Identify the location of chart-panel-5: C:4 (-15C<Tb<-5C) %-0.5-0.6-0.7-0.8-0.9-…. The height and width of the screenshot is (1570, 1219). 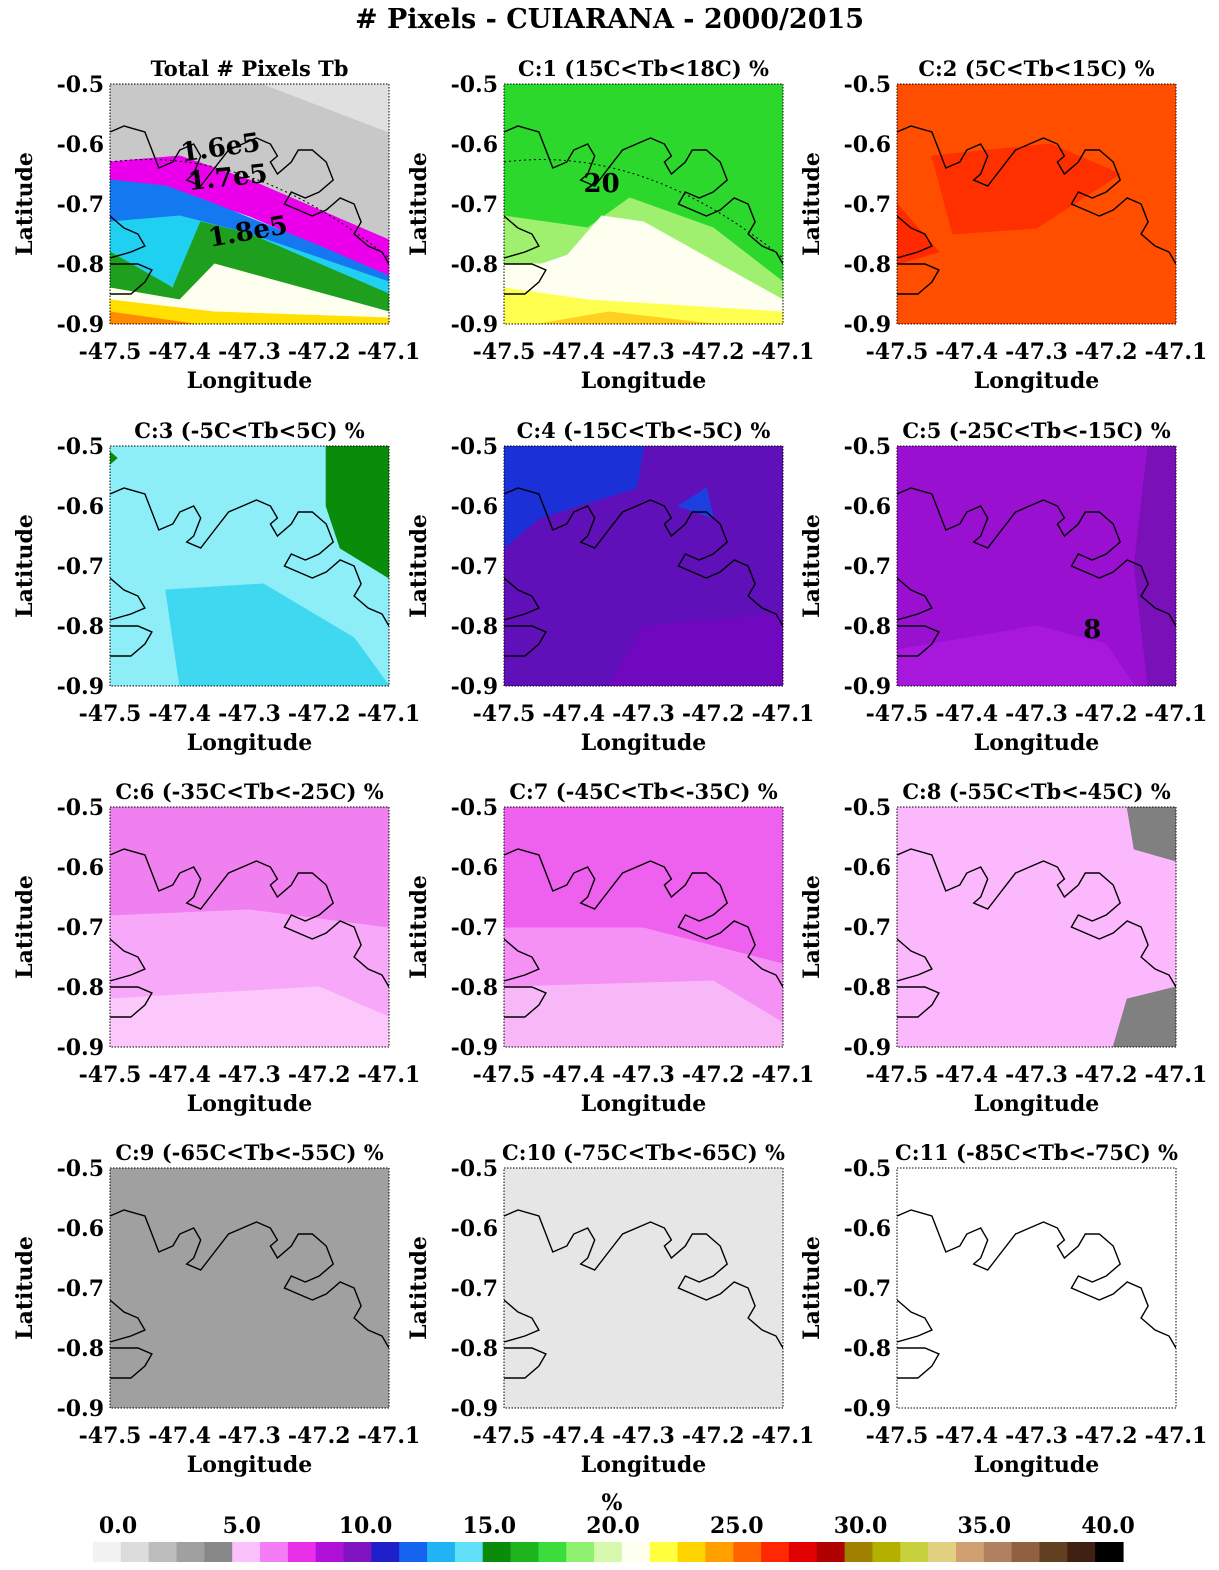
(610, 587).